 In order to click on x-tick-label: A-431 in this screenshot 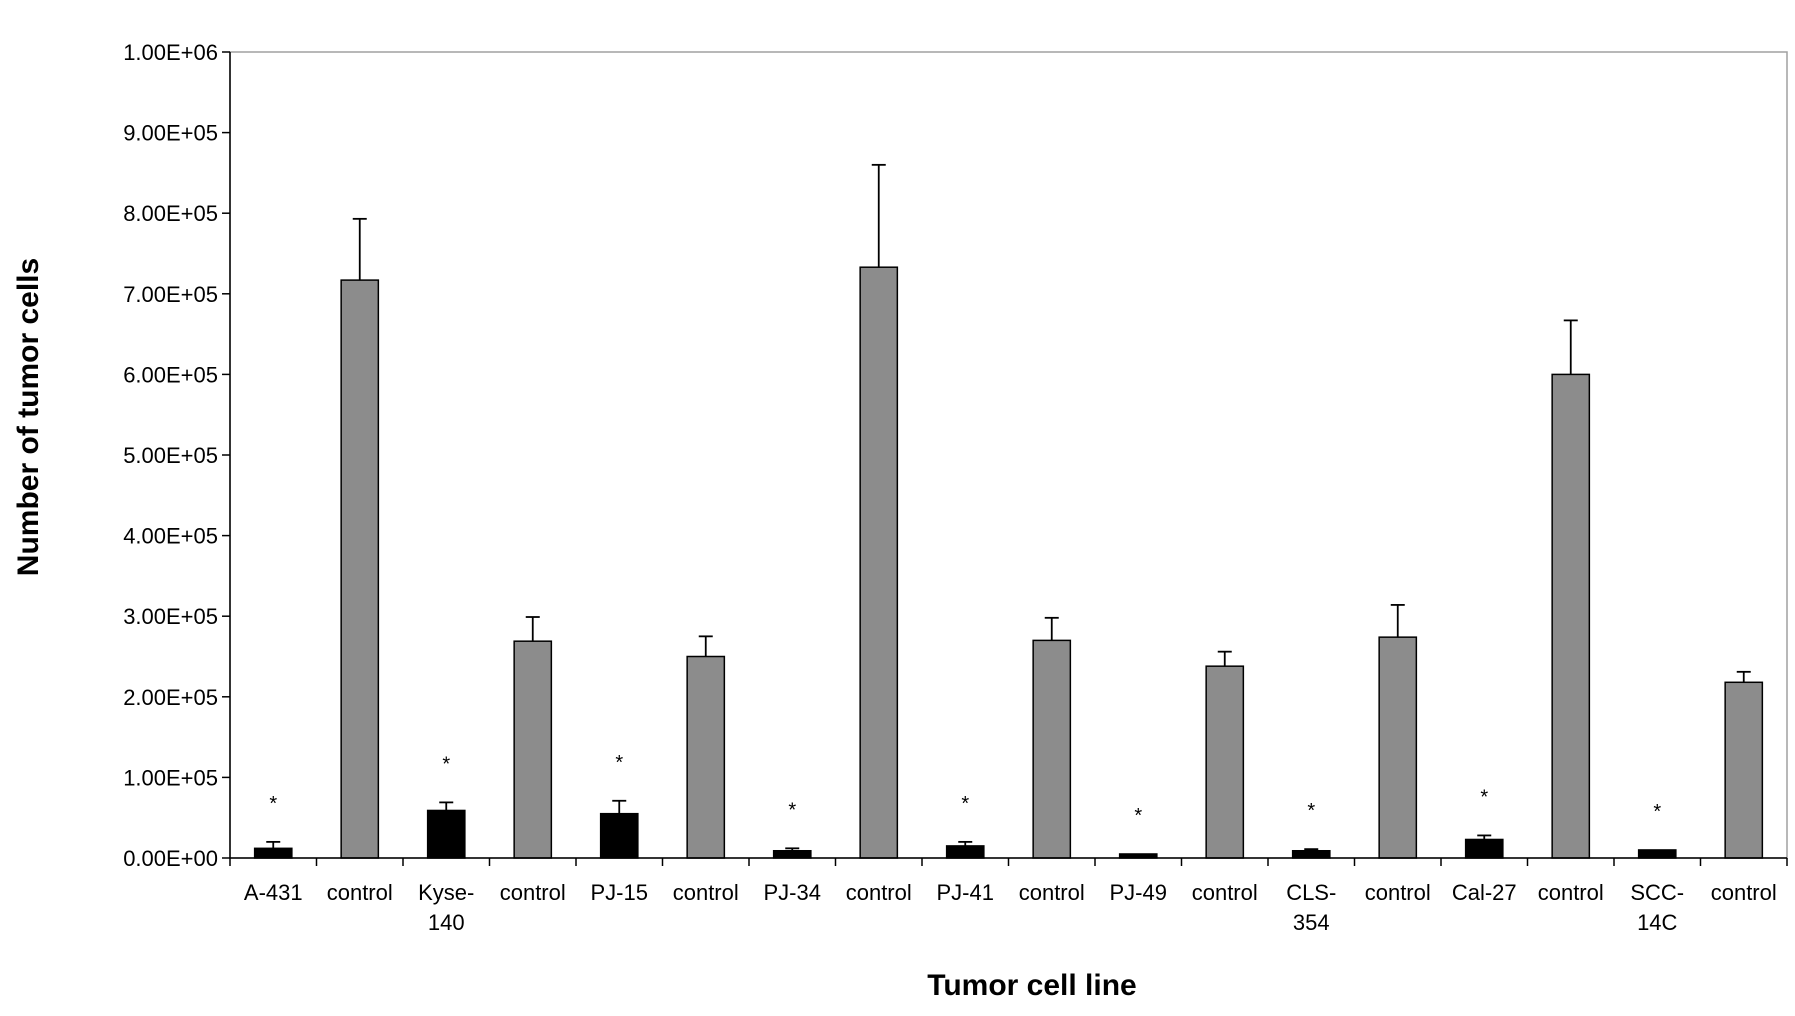, I will do `click(273, 892)`.